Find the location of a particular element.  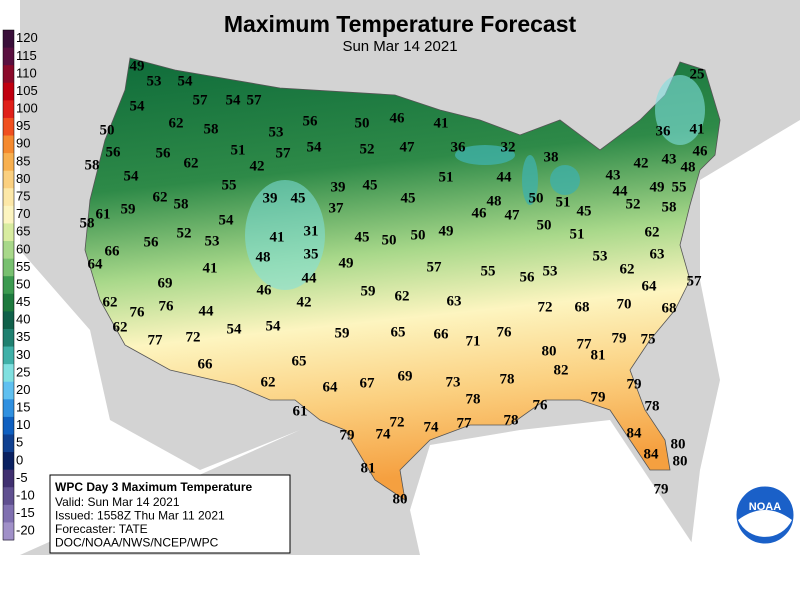

temperature: 39 is located at coordinates (338, 187).